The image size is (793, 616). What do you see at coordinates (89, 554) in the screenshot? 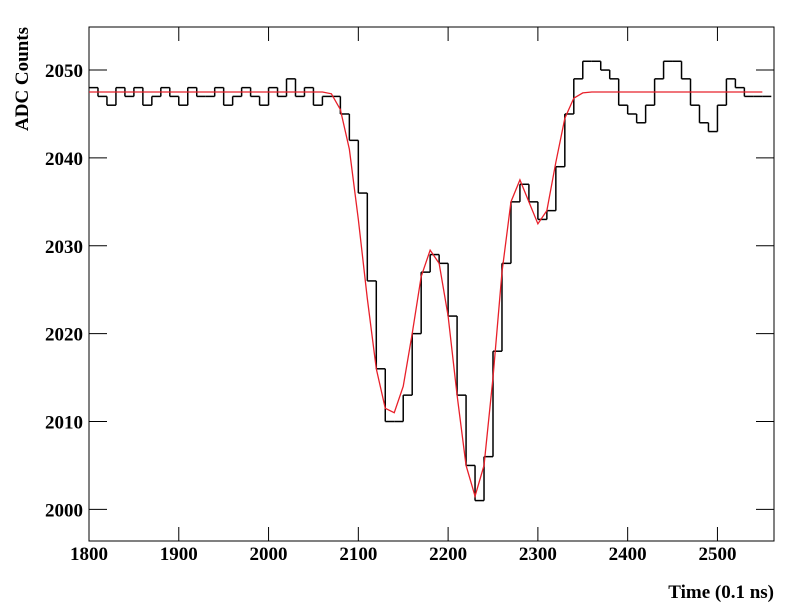
I see `x-tick-label: 1800` at bounding box center [89, 554].